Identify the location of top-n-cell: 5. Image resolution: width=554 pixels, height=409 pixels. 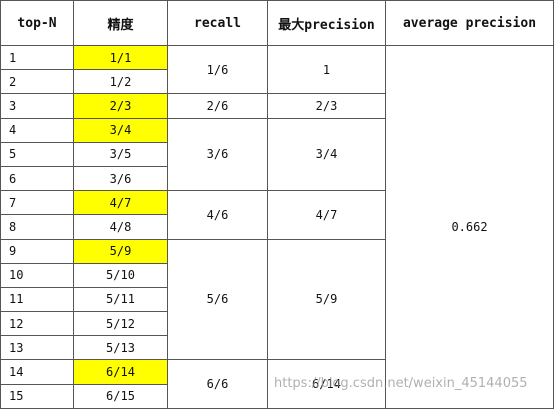
(37, 154).